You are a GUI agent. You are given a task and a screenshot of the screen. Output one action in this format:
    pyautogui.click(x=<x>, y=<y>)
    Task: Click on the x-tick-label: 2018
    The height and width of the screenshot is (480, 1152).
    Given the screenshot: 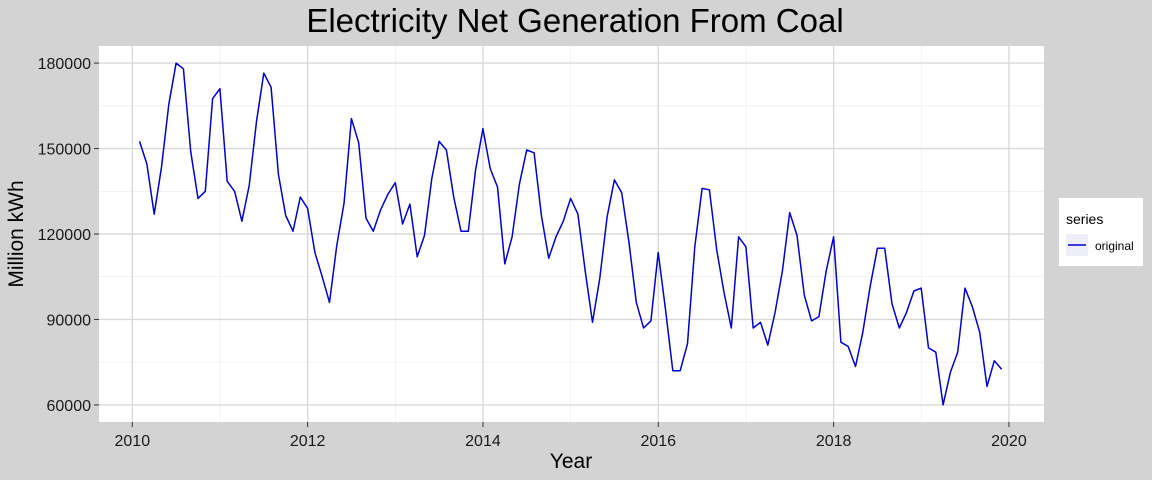 What is the action you would take?
    pyautogui.click(x=834, y=441)
    